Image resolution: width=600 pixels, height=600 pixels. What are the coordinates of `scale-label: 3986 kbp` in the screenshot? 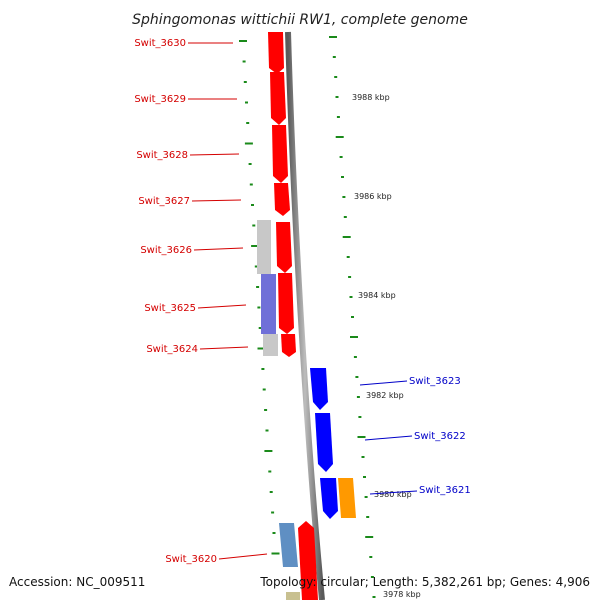 It's located at (373, 196).